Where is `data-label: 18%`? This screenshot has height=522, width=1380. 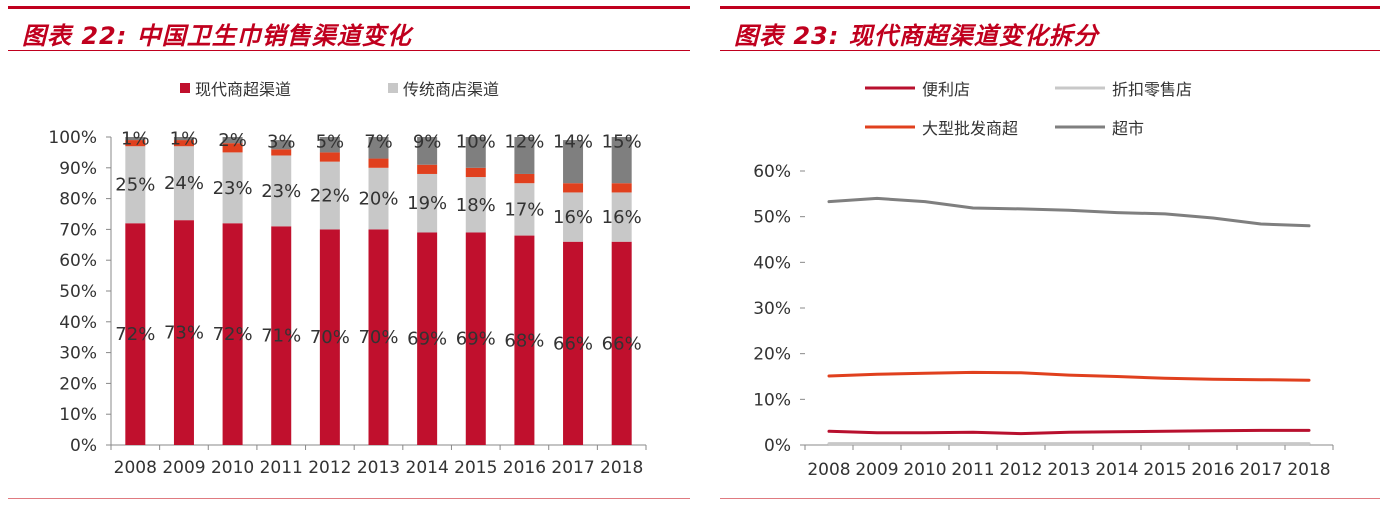
data-label: 18% is located at coordinates (476, 205).